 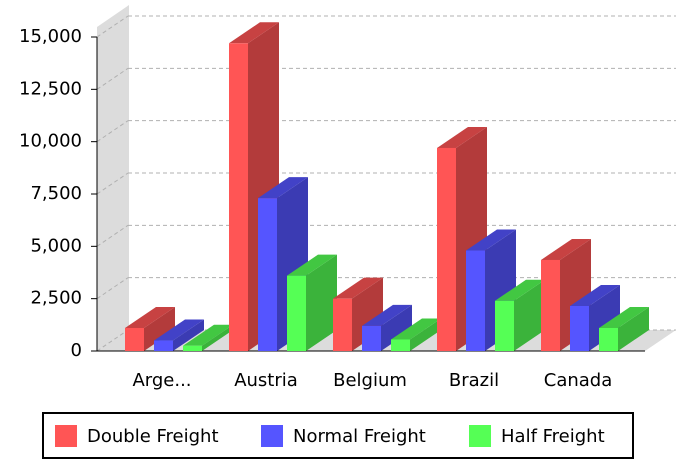 What do you see at coordinates (56, 298) in the screenshot?
I see `y-tick-label: 2,500` at bounding box center [56, 298].